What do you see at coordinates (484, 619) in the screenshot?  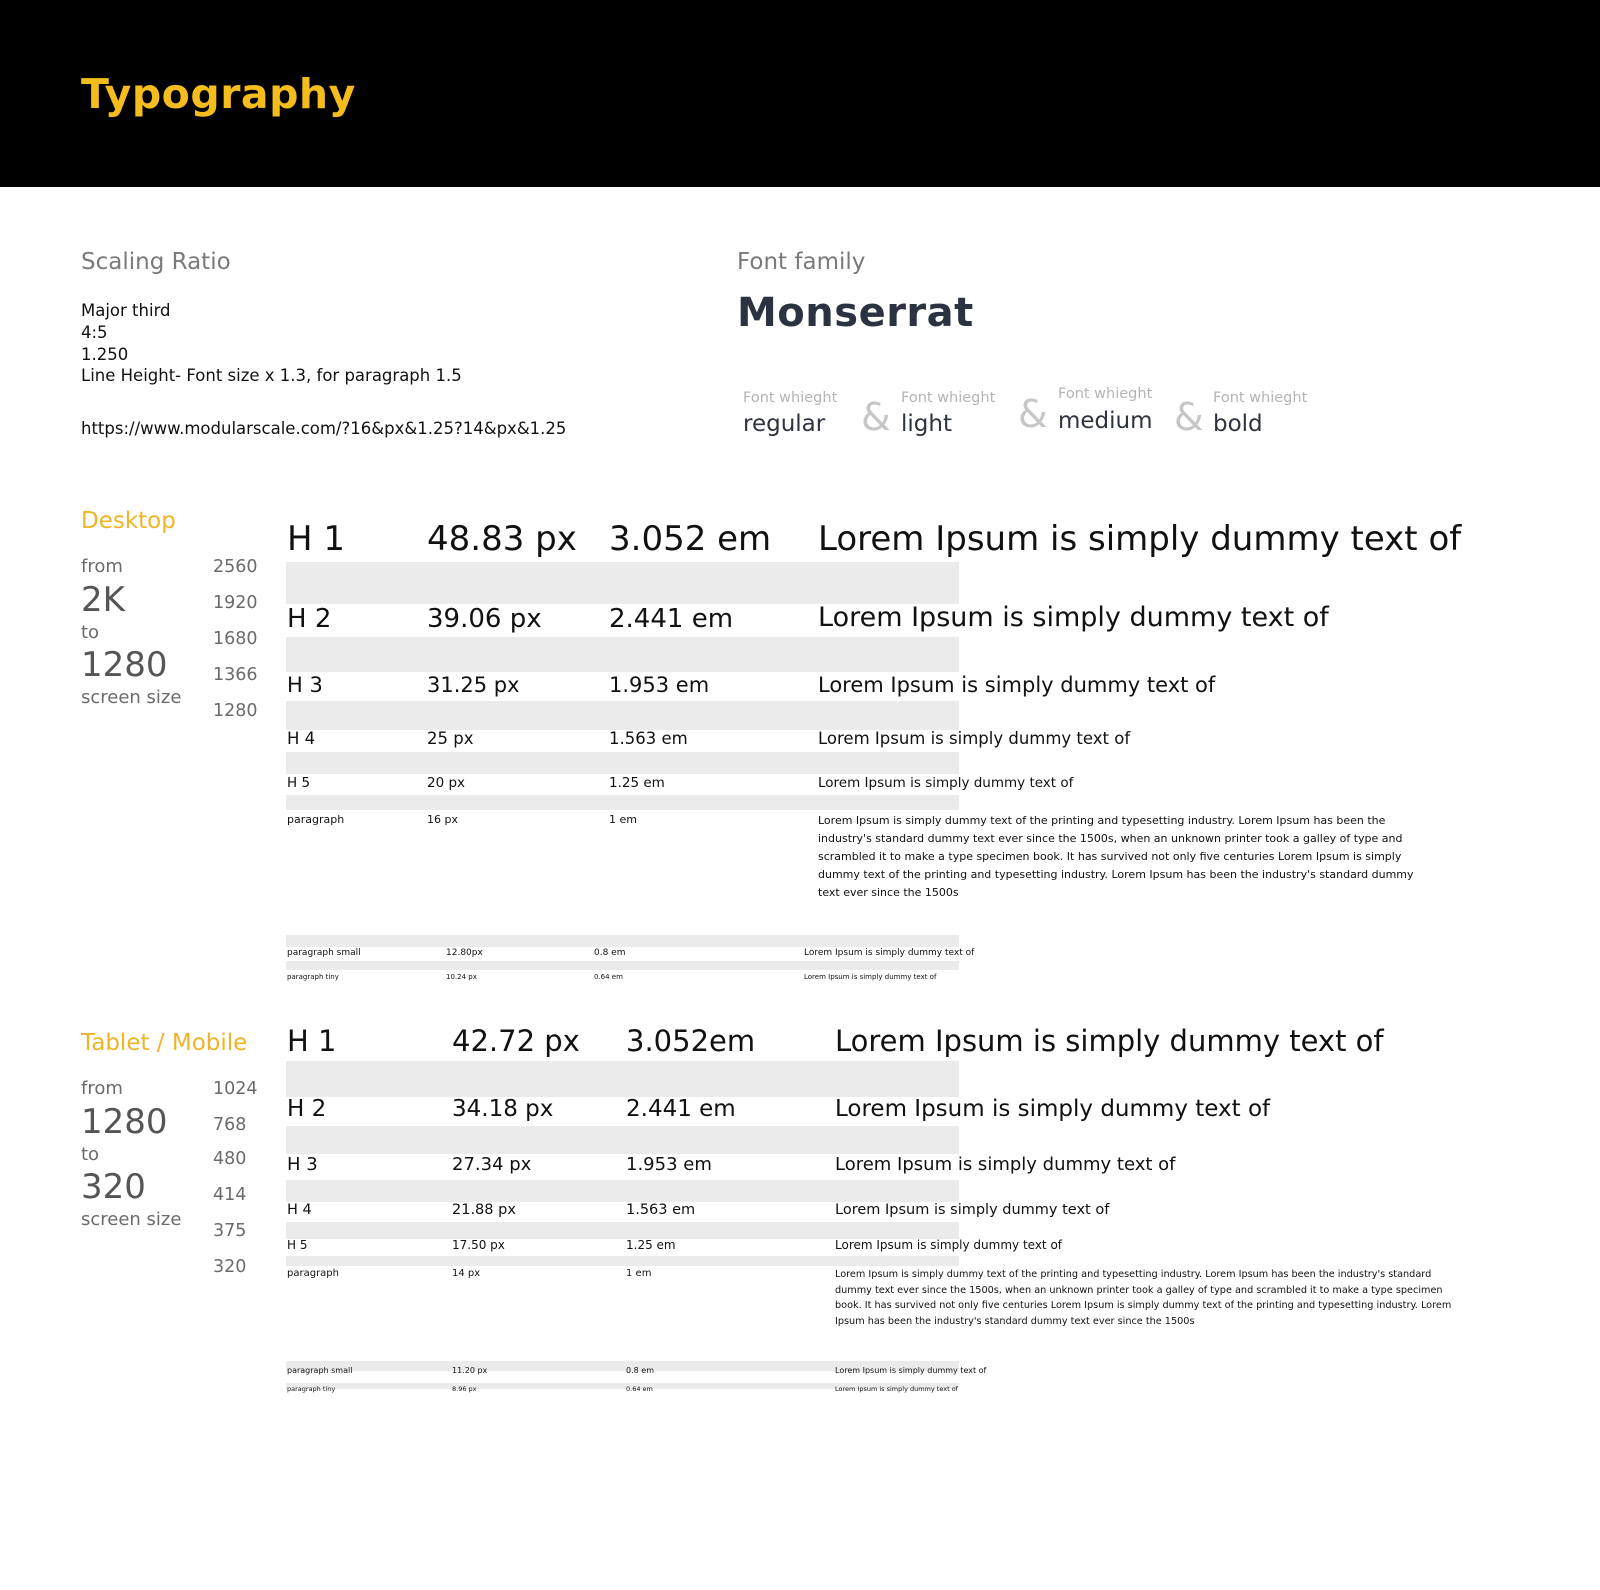 I see `style-px: 39.06 px` at bounding box center [484, 619].